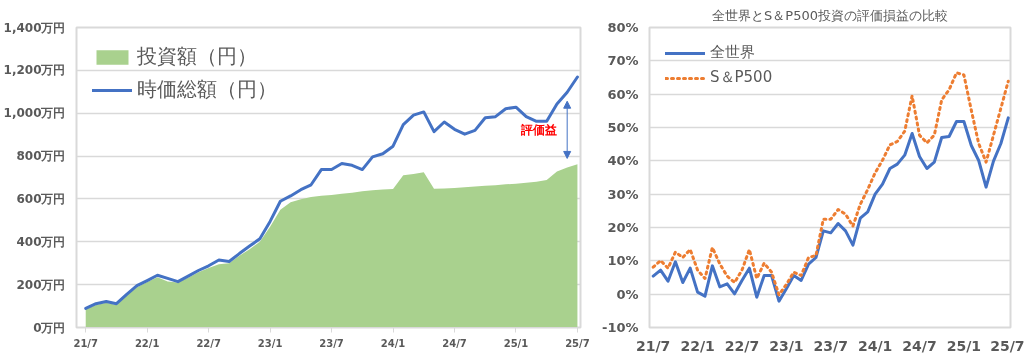 This screenshot has height=358, width=1024. What do you see at coordinates (197, 56) in the screenshot?
I see `legend-label: 投資額（円）` at bounding box center [197, 56].